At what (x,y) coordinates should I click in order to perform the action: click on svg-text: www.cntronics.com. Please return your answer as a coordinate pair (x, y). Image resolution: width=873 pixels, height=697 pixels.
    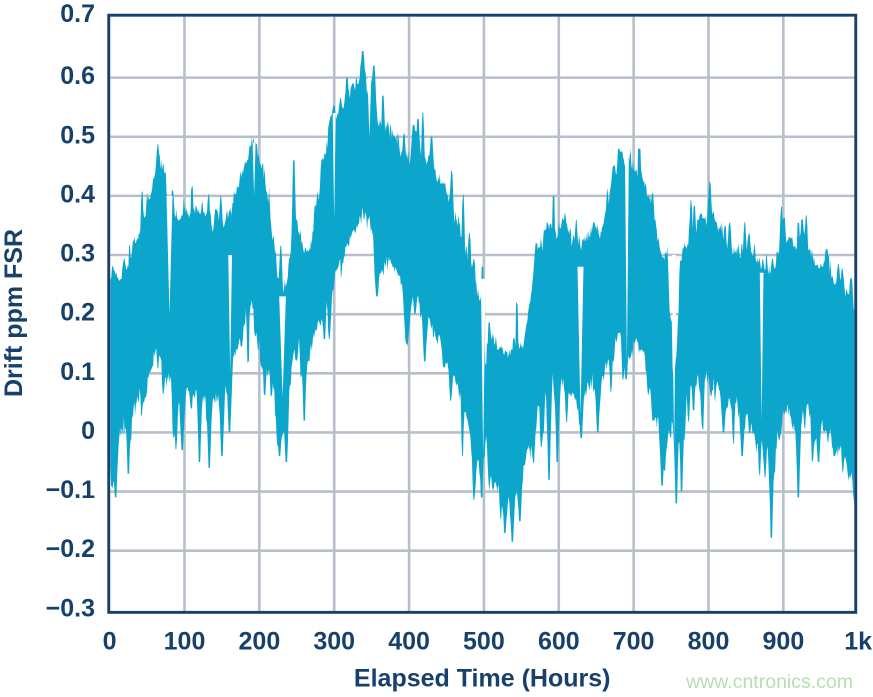
    Looking at the image, I should click on (769, 682).